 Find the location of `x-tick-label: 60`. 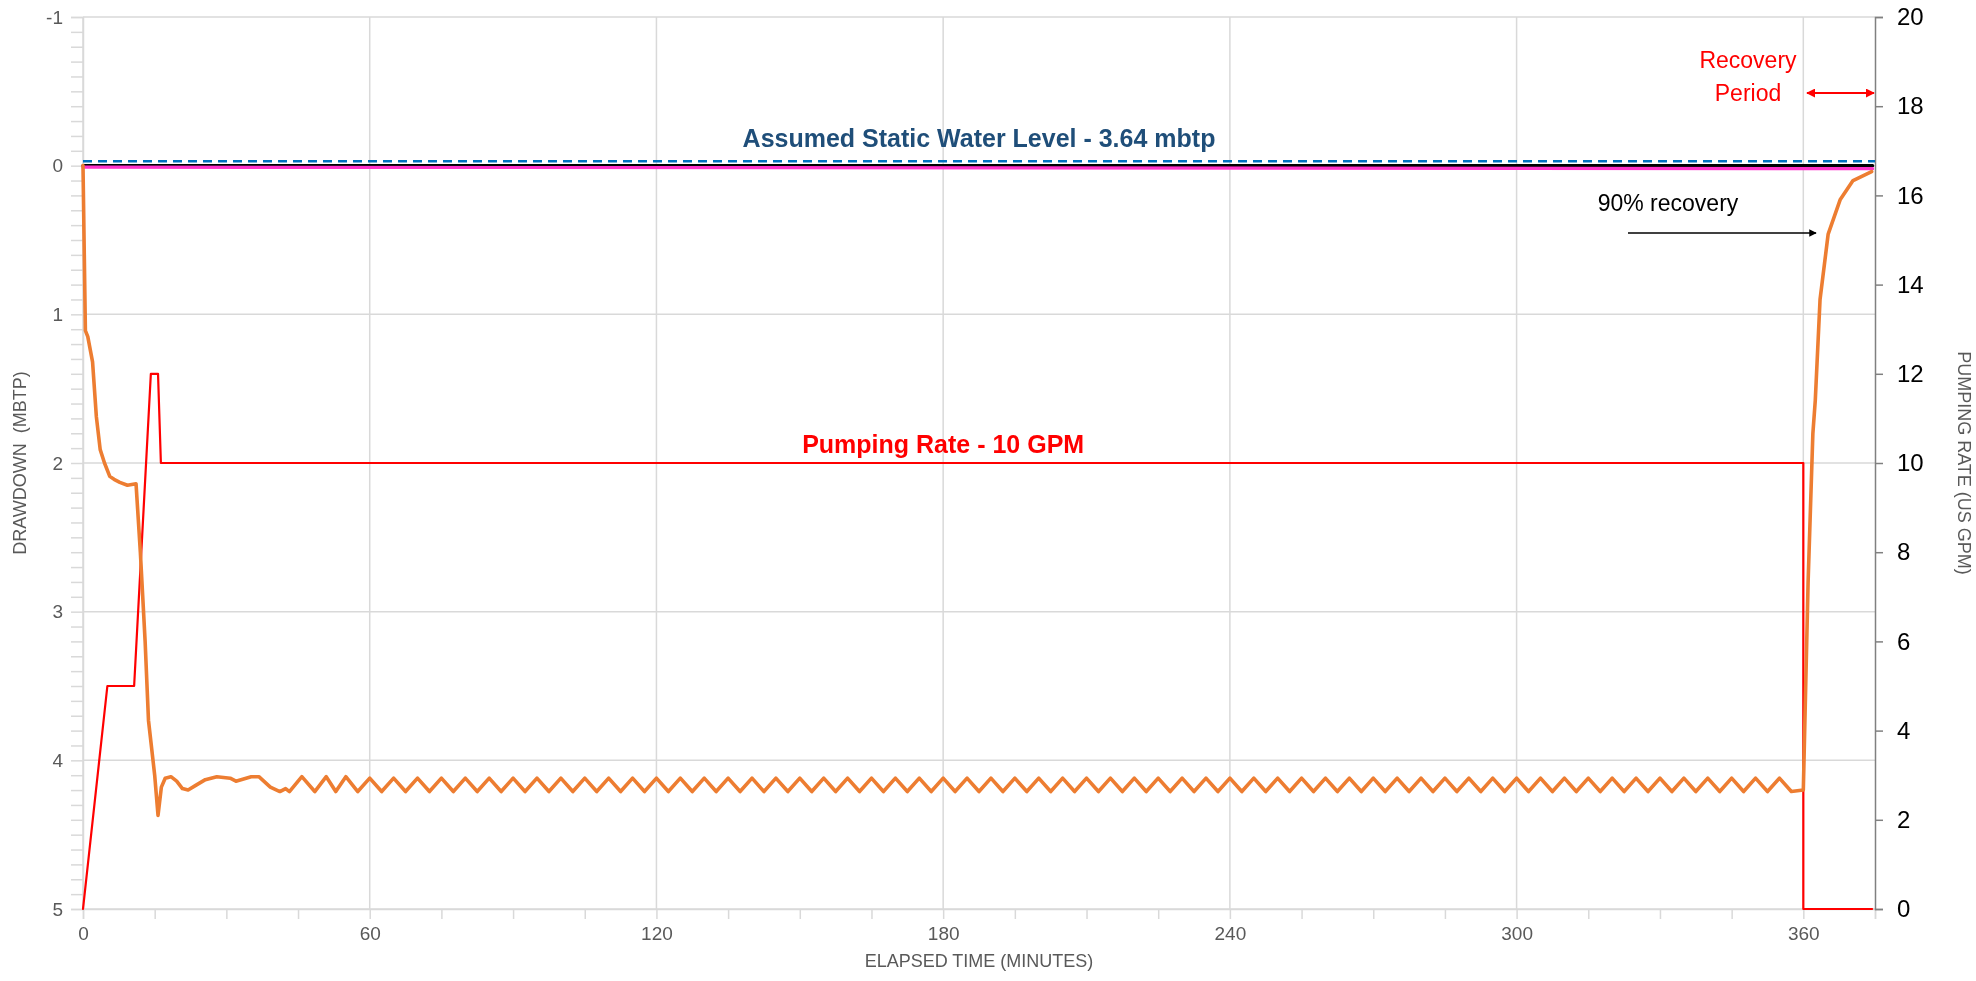

x-tick-label: 60 is located at coordinates (370, 934).